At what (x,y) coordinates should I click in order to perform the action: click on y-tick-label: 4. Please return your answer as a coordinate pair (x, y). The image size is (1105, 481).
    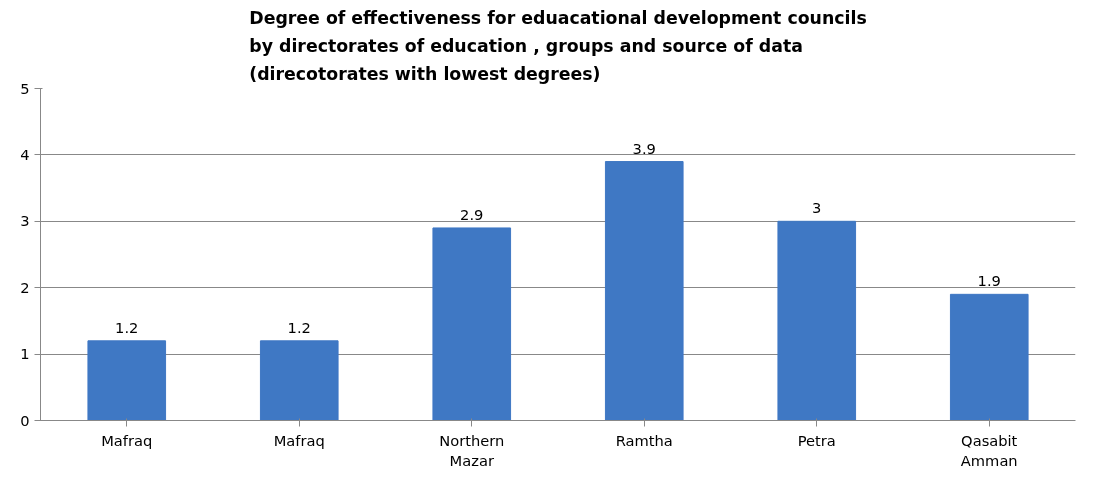
    Looking at the image, I should click on (25, 154).